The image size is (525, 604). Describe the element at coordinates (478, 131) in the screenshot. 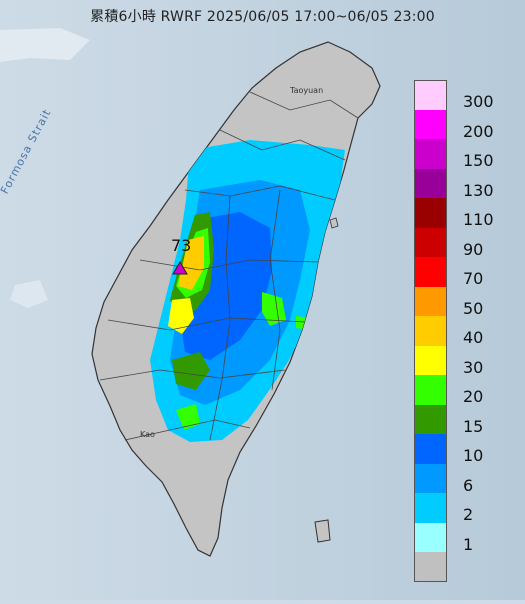

I see `legend-label: 200` at that location.